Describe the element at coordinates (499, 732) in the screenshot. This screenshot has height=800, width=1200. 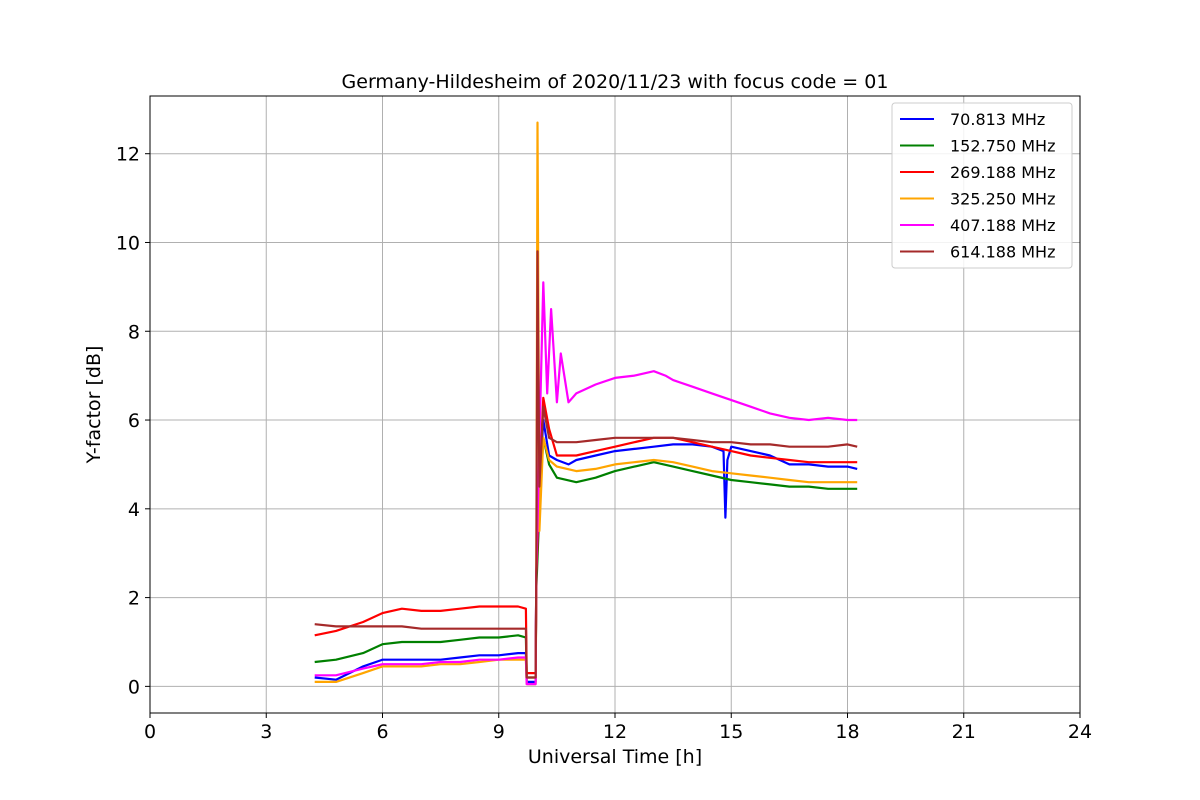
I see `x-tick-label: 9` at that location.